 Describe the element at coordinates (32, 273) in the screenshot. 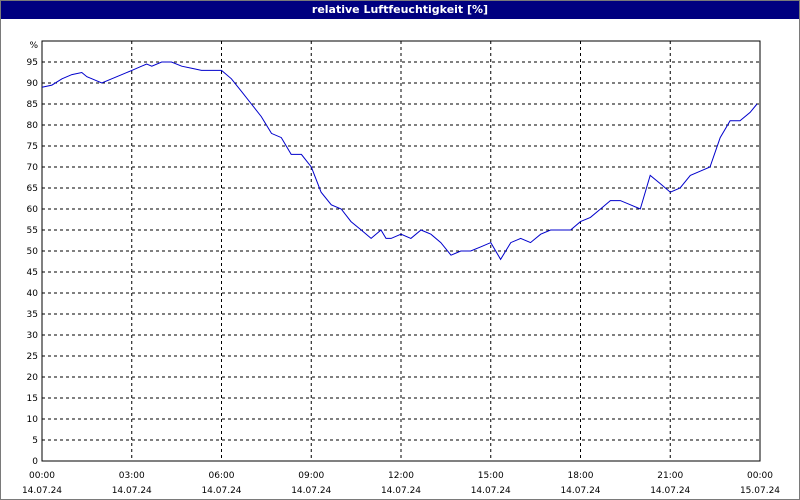

I see `y-tick-label: 45` at that location.